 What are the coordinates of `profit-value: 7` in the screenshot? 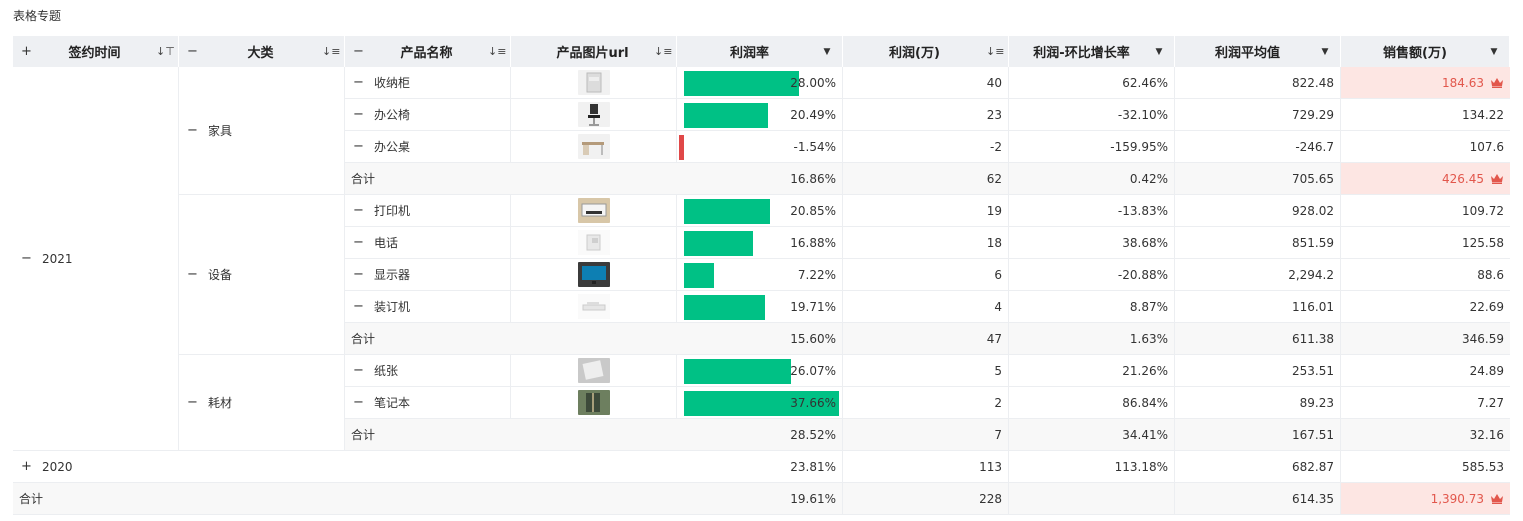 It's located at (998, 434).